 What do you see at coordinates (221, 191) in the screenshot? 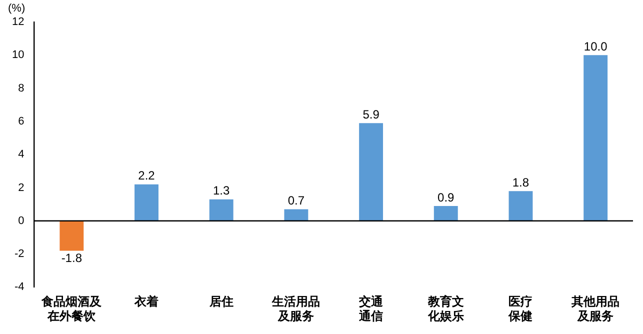
I see `data-label: 1.3` at bounding box center [221, 191].